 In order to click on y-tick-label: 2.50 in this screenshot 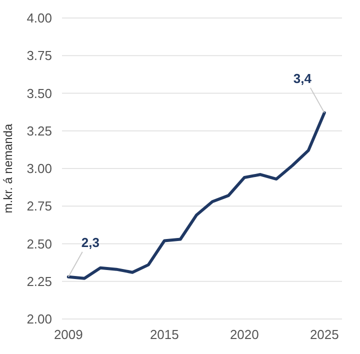, I will do `click(39, 244)`.